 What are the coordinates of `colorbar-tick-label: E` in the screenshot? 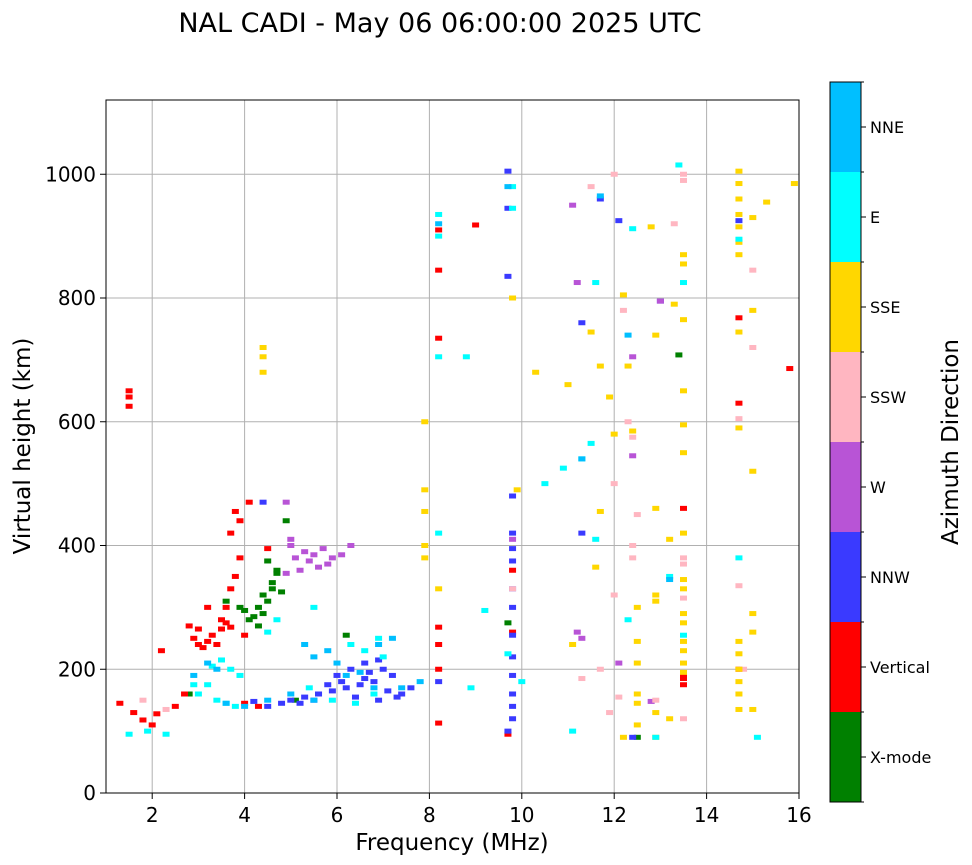 It's located at (875, 217).